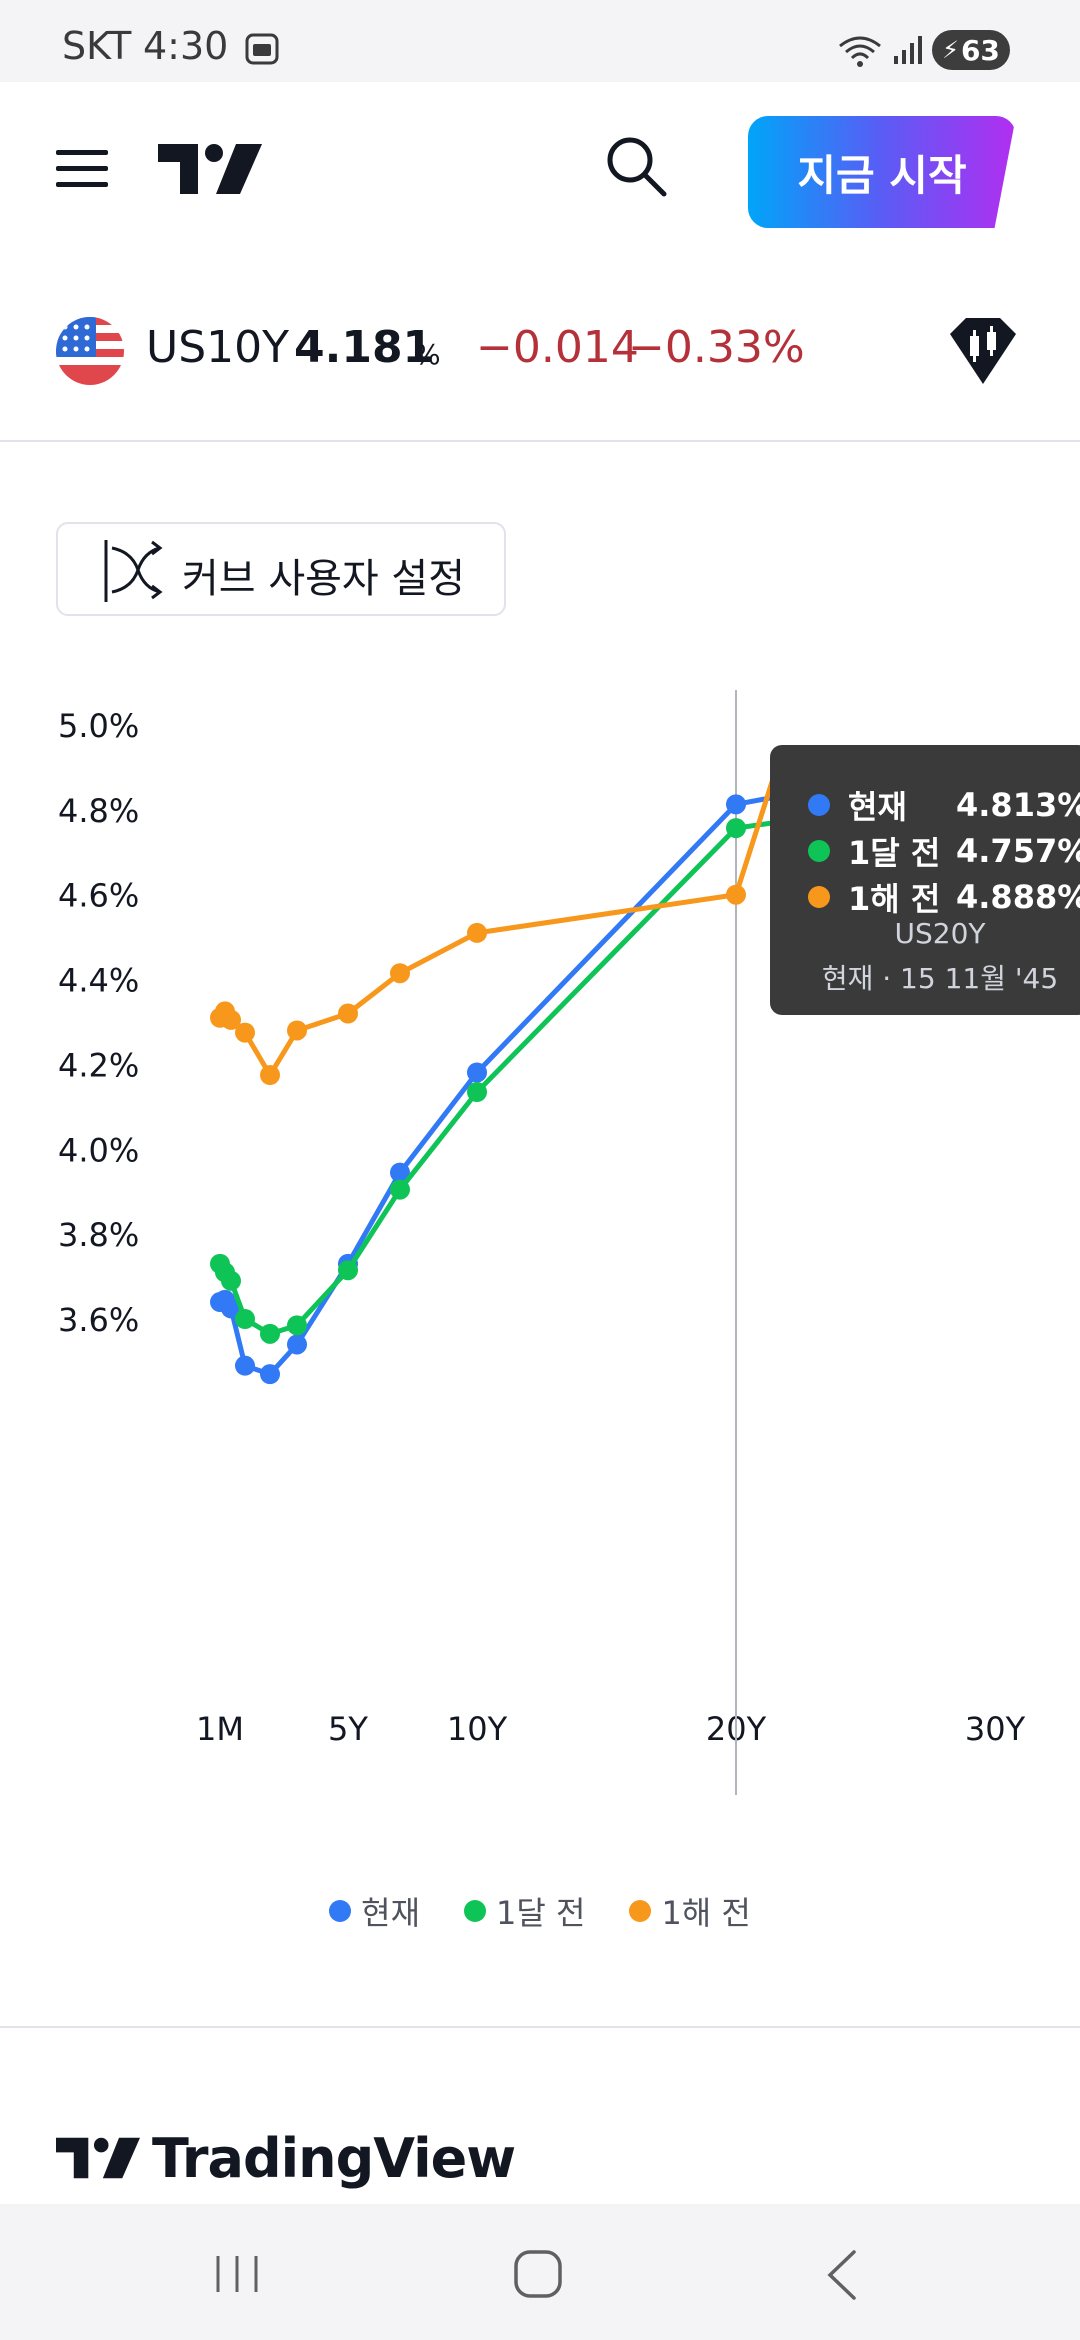 This screenshot has height=2340, width=1080. I want to click on customize-curve-button: 커브 사용자 설정, so click(281, 569).